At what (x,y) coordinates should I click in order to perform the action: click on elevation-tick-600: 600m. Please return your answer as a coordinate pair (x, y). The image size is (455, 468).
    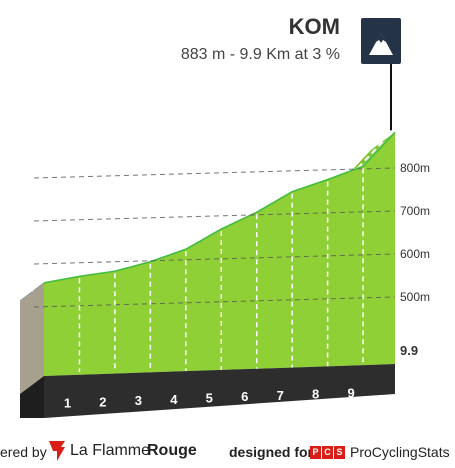
    Looking at the image, I should click on (415, 254).